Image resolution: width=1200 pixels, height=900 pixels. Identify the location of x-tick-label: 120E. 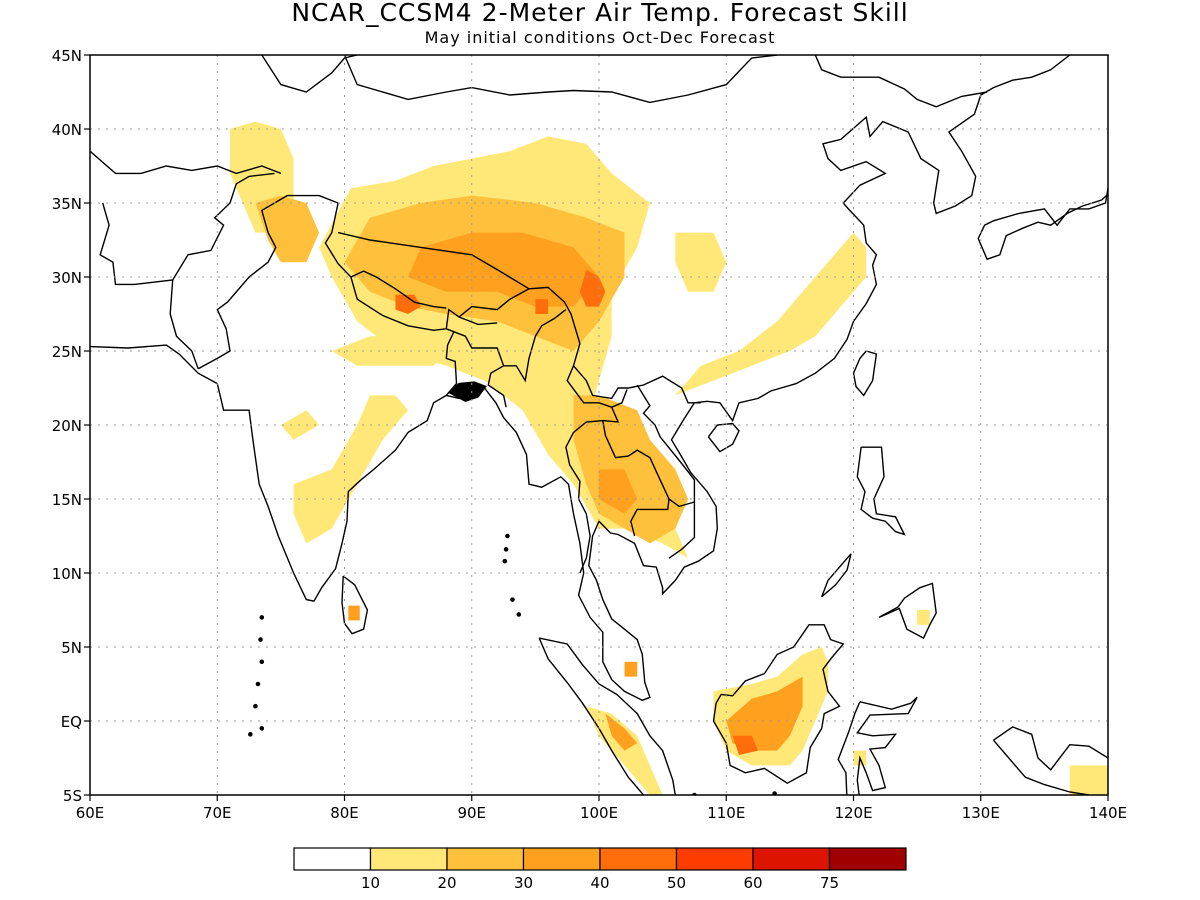
(853, 813).